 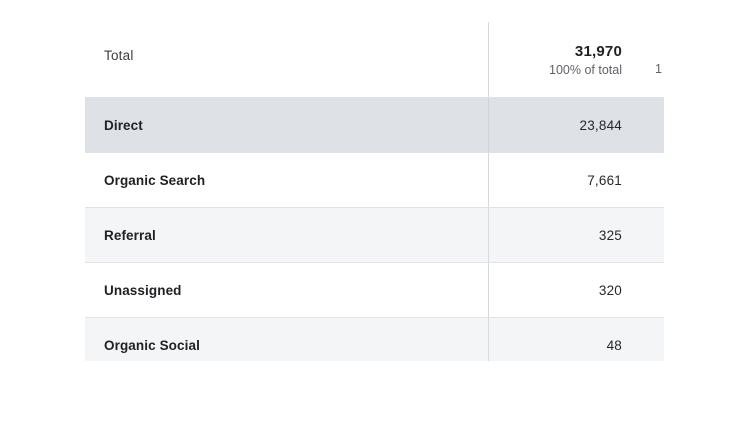 I want to click on channel-value: 320, so click(x=610, y=290).